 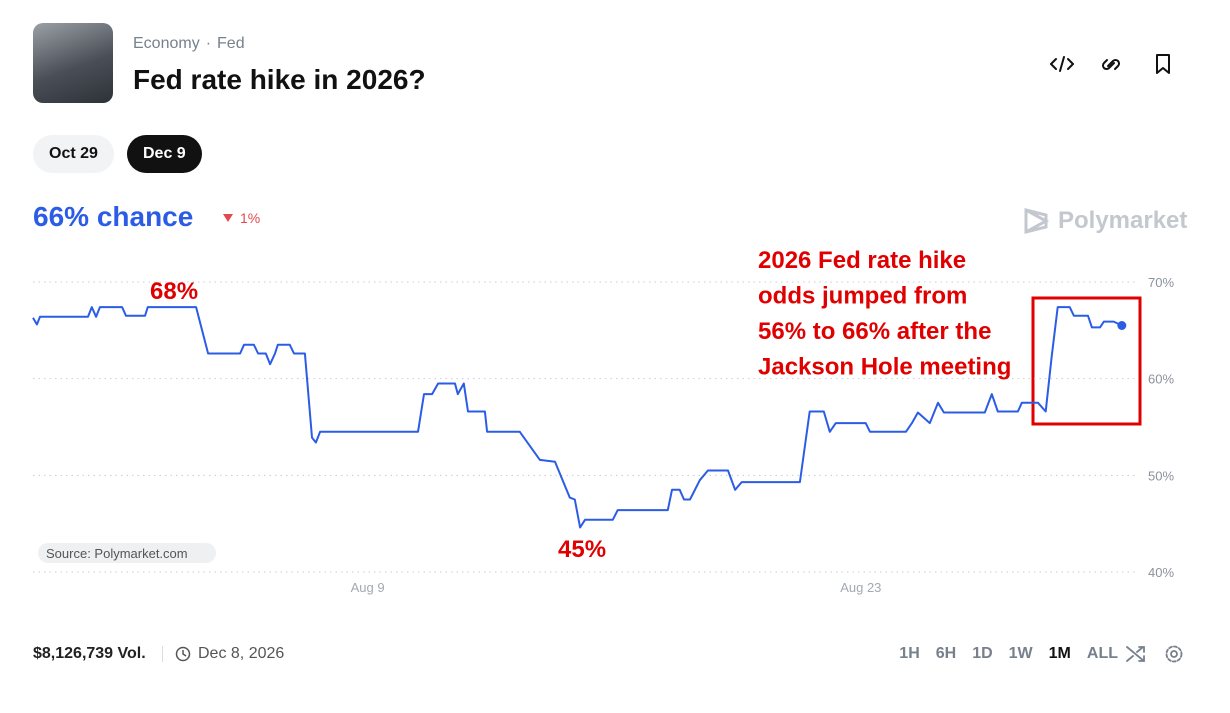 What do you see at coordinates (946, 653) in the screenshot?
I see `range-button: 6H` at bounding box center [946, 653].